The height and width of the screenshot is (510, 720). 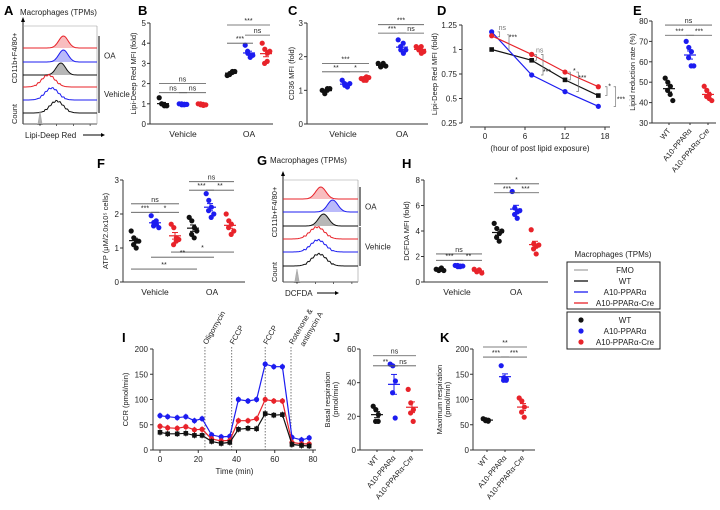 I want to click on panel-letter: B, so click(x=142, y=10).